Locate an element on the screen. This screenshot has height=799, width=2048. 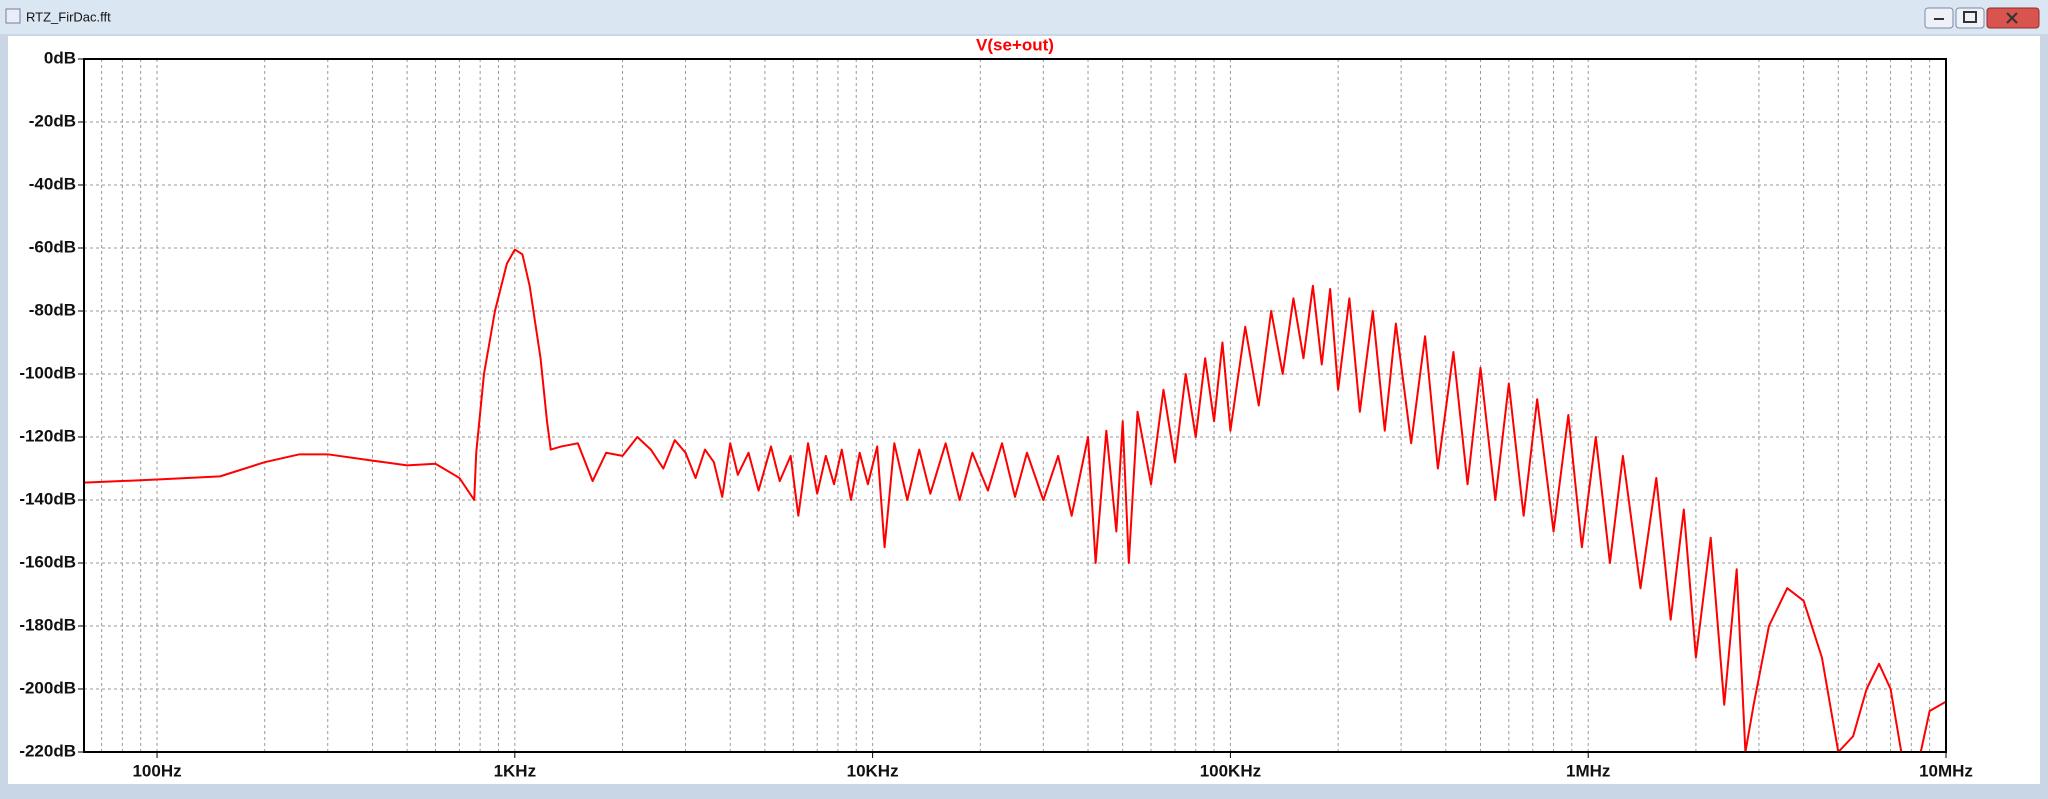
y-tick-label: -40dB is located at coordinates (52, 183).